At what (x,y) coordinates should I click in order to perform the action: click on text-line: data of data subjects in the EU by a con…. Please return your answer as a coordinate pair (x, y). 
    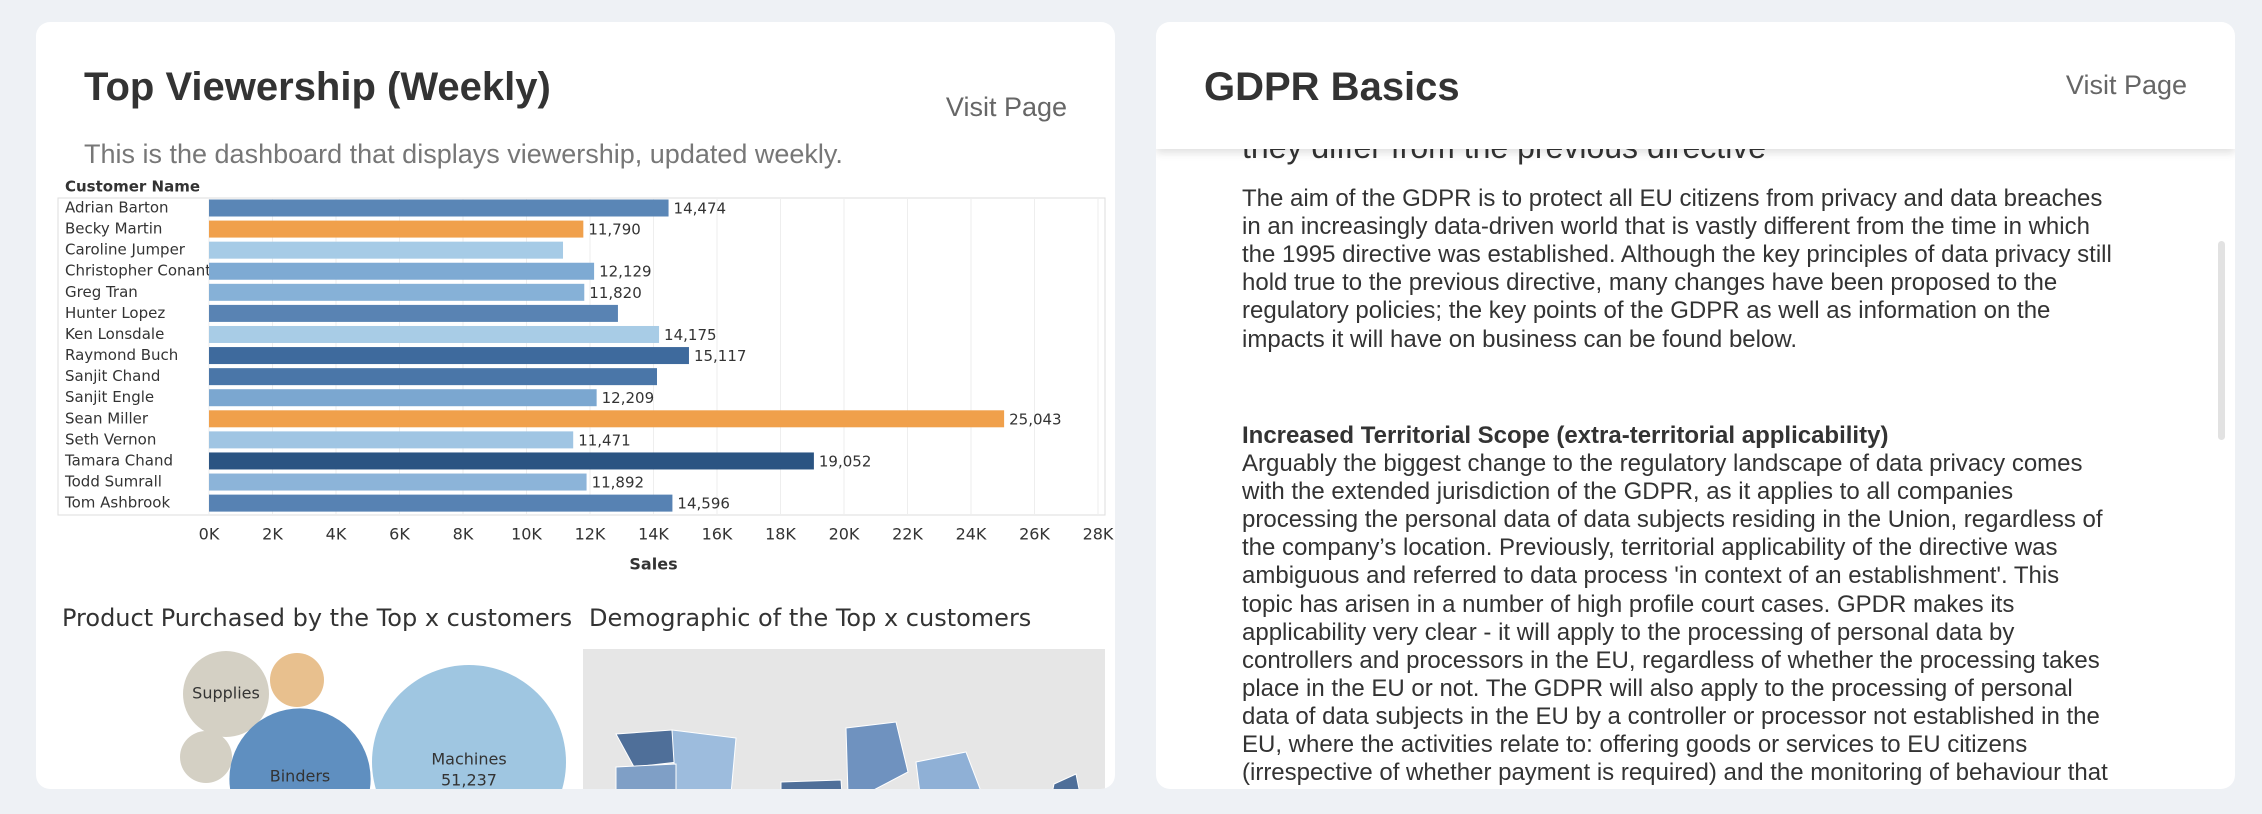
    Looking at the image, I should click on (1671, 716).